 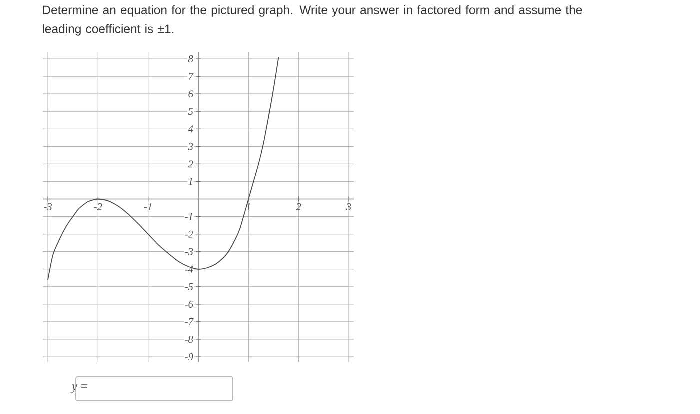 What do you see at coordinates (191, 59) in the screenshot?
I see `y-tick-label: 8` at bounding box center [191, 59].